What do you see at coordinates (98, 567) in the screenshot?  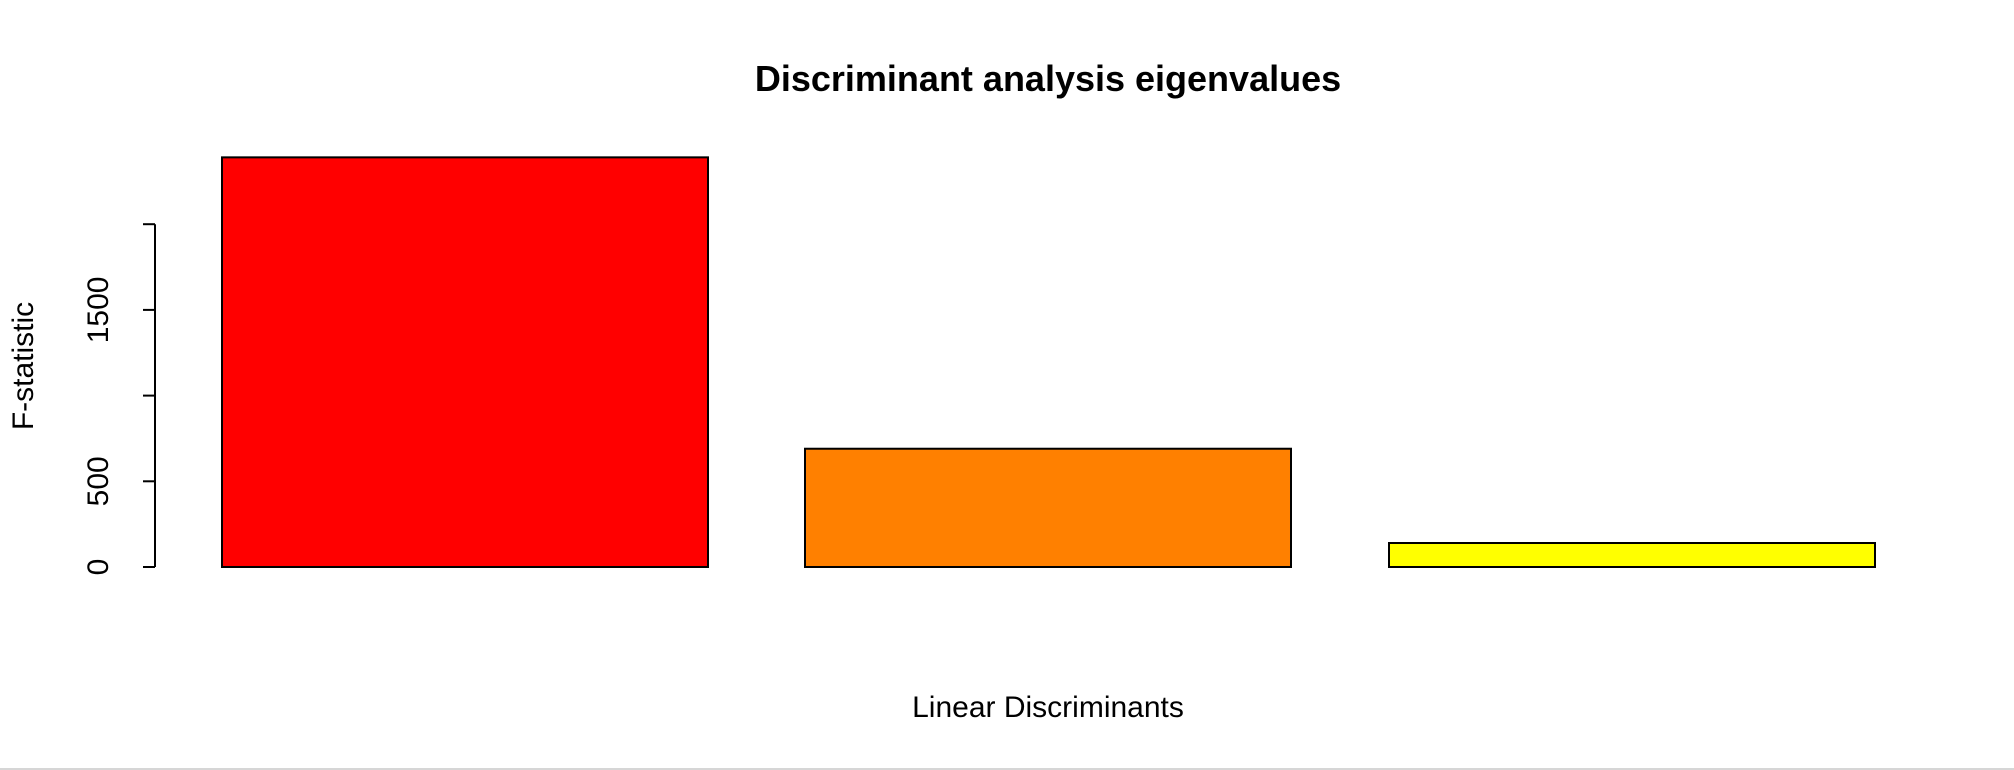 I see `y-tick-label-0: 0` at bounding box center [98, 567].